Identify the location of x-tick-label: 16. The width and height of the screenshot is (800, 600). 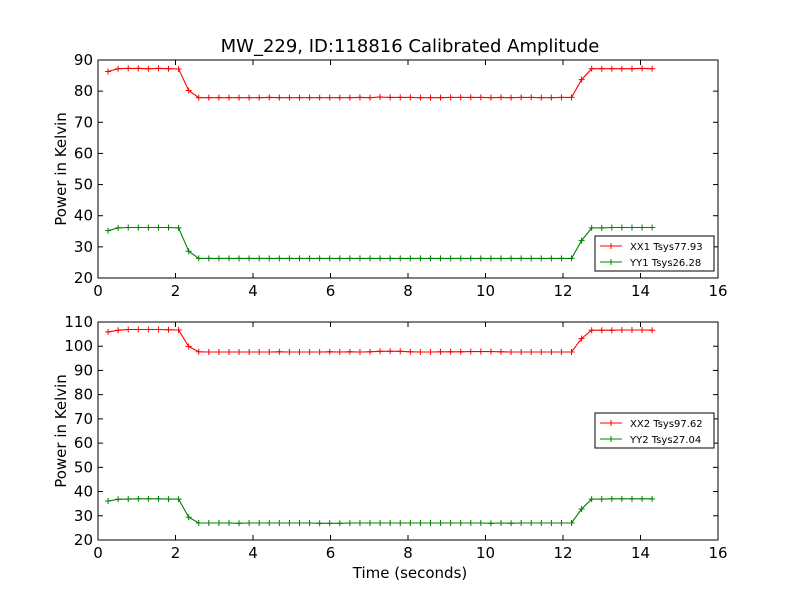
(717, 553).